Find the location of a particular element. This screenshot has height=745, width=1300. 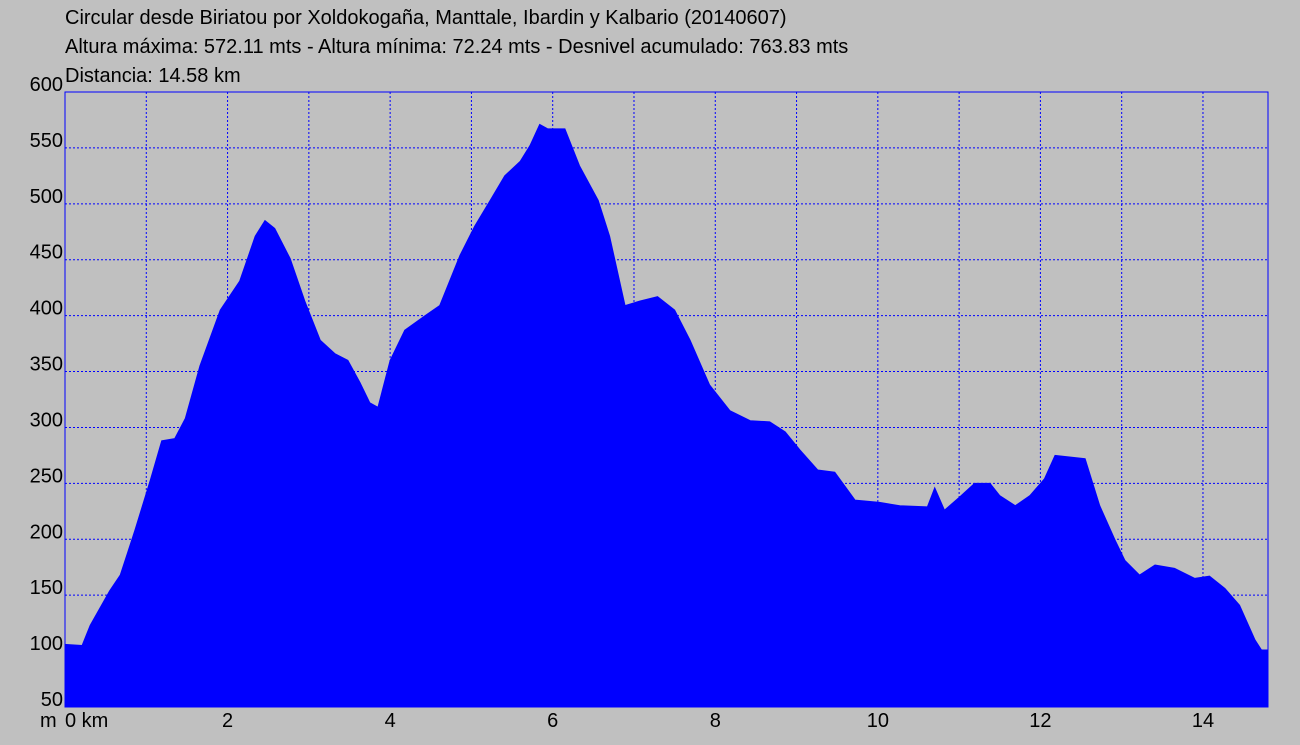

y-tick-label: 150 is located at coordinates (46, 588).